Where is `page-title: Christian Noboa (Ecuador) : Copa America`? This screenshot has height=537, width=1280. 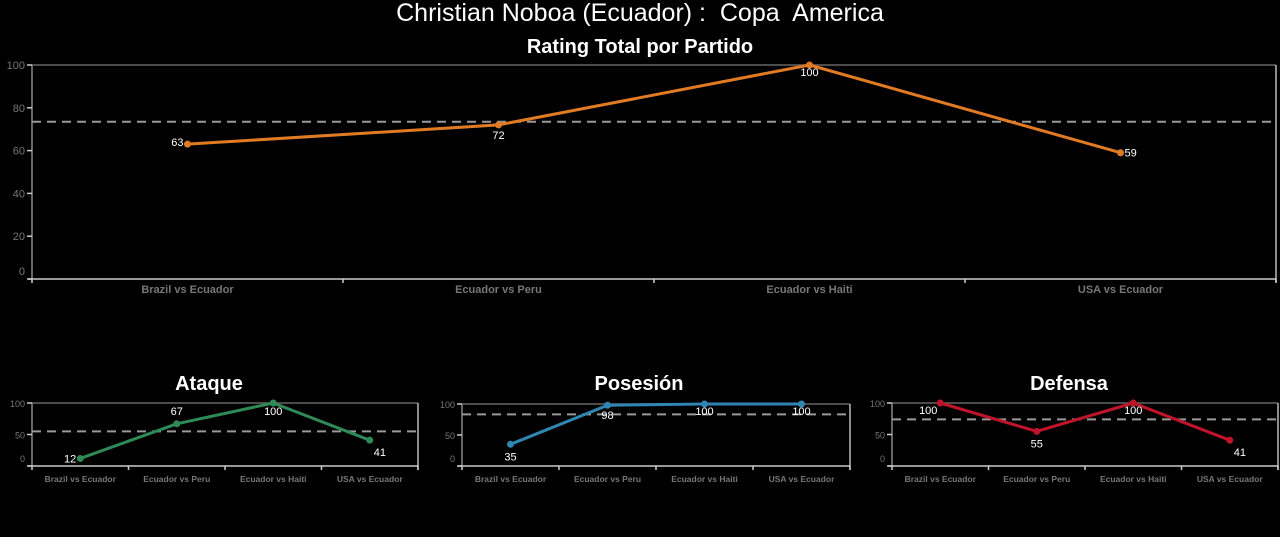
page-title: Christian Noboa (Ecuador) : Copa America is located at coordinates (640, 13).